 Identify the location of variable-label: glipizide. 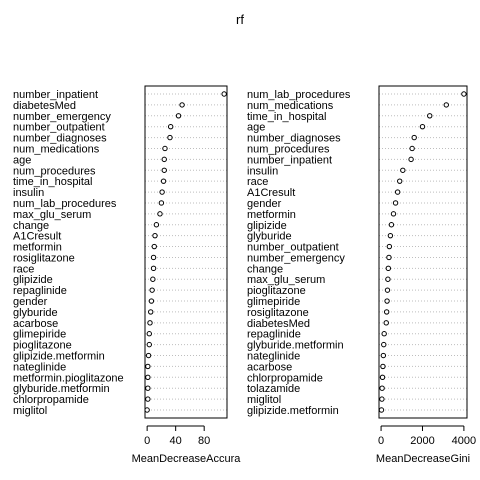
(267, 226).